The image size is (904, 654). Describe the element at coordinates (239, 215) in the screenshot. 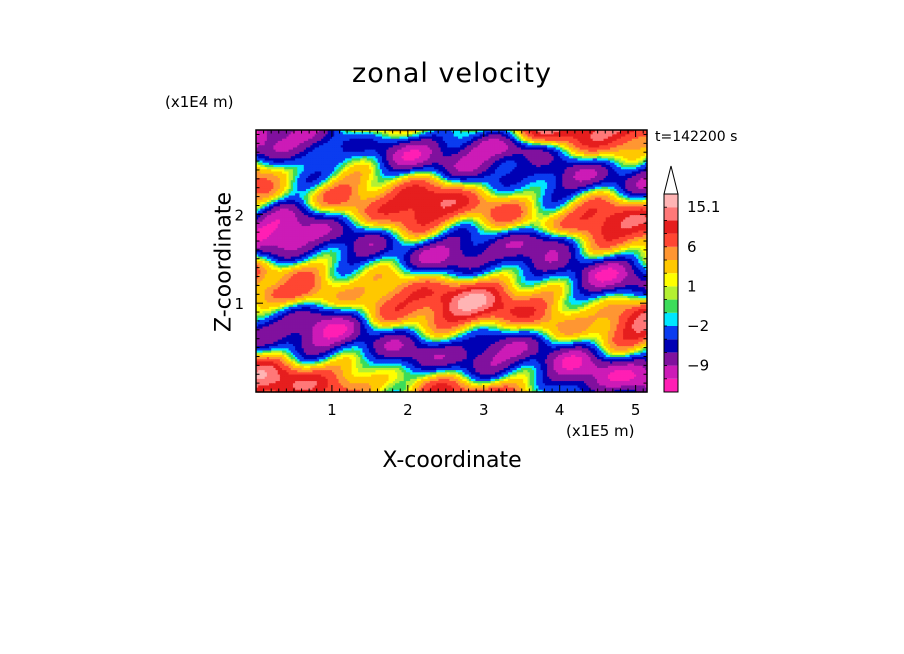

I see `y-tick-label: 2` at that location.